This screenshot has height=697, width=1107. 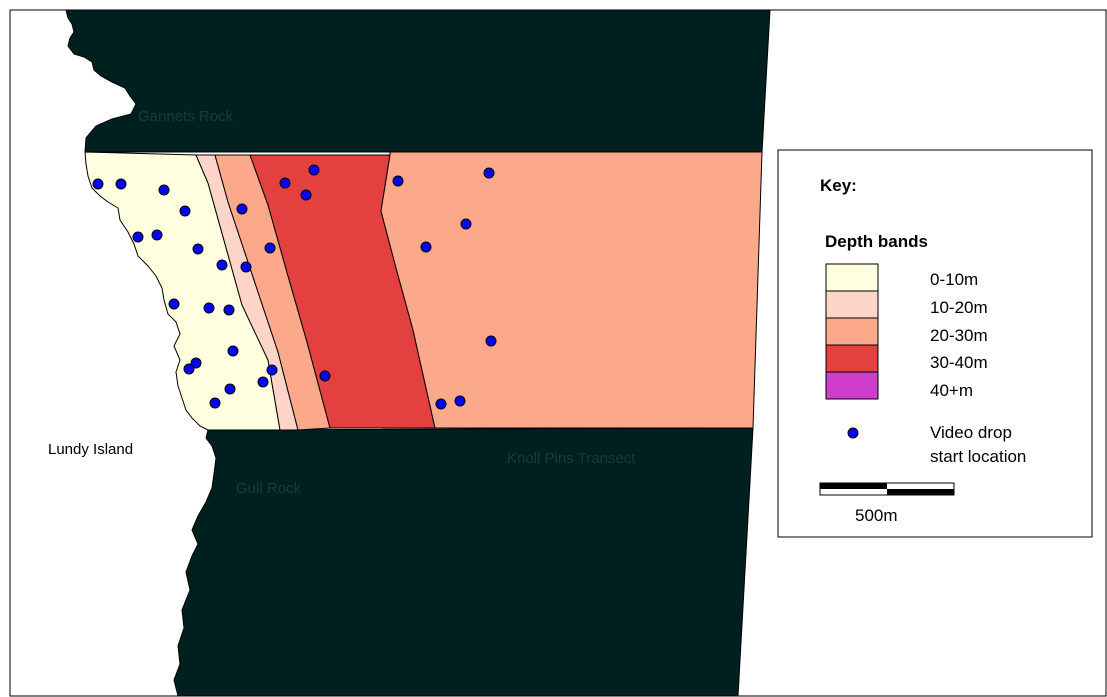 What do you see at coordinates (269, 488) in the screenshot?
I see `gull-rock-label: Gull Rock` at bounding box center [269, 488].